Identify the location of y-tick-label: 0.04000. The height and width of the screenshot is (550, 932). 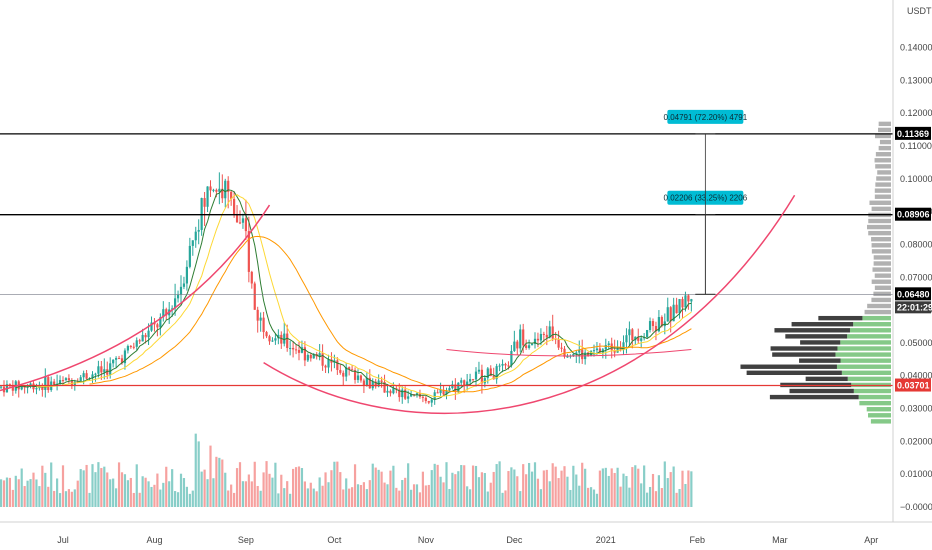
(916, 376).